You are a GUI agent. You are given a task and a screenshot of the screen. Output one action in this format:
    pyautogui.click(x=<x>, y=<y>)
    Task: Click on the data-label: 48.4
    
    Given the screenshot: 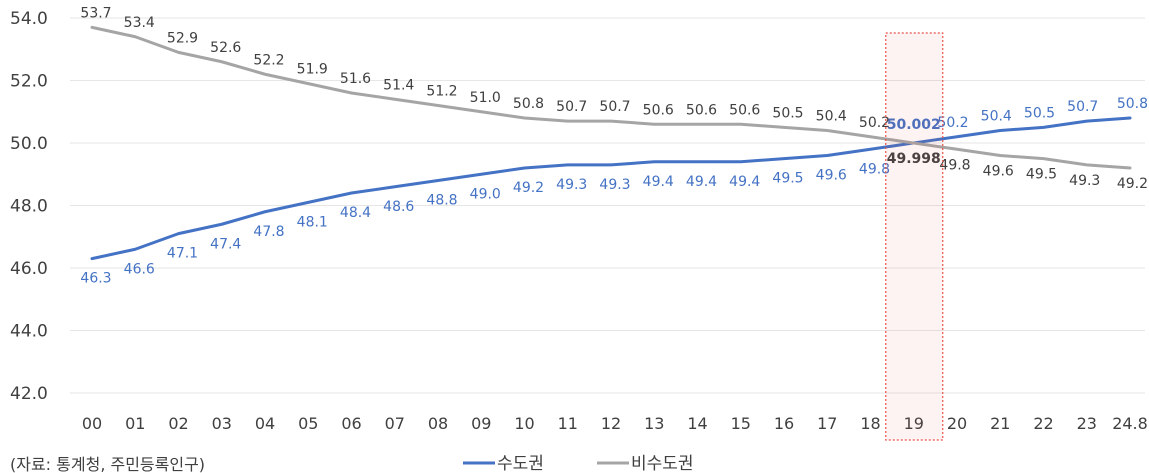 What is the action you would take?
    pyautogui.click(x=355, y=213)
    